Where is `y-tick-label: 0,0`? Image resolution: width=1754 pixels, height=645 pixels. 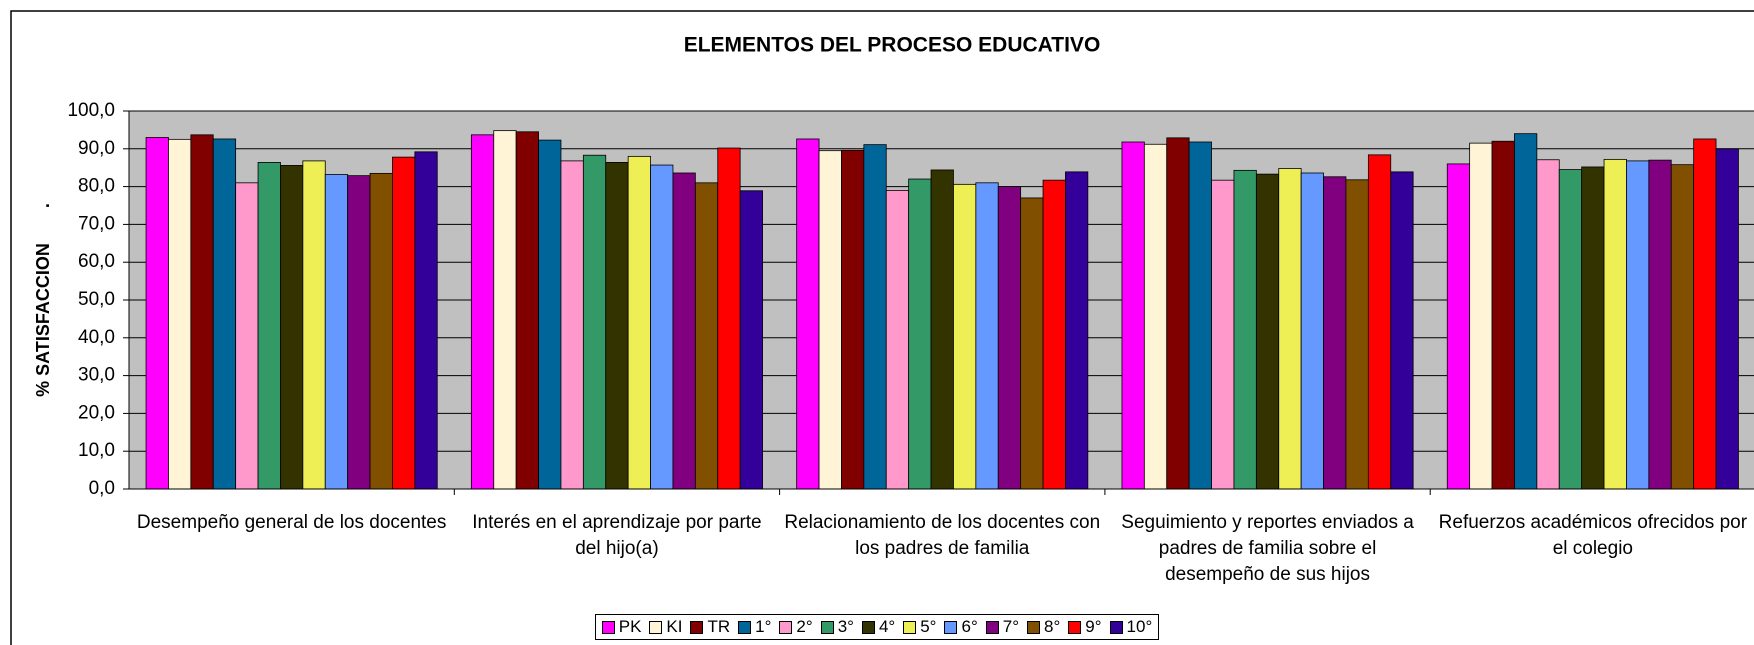 y-tick-label: 0,0 is located at coordinates (102, 488).